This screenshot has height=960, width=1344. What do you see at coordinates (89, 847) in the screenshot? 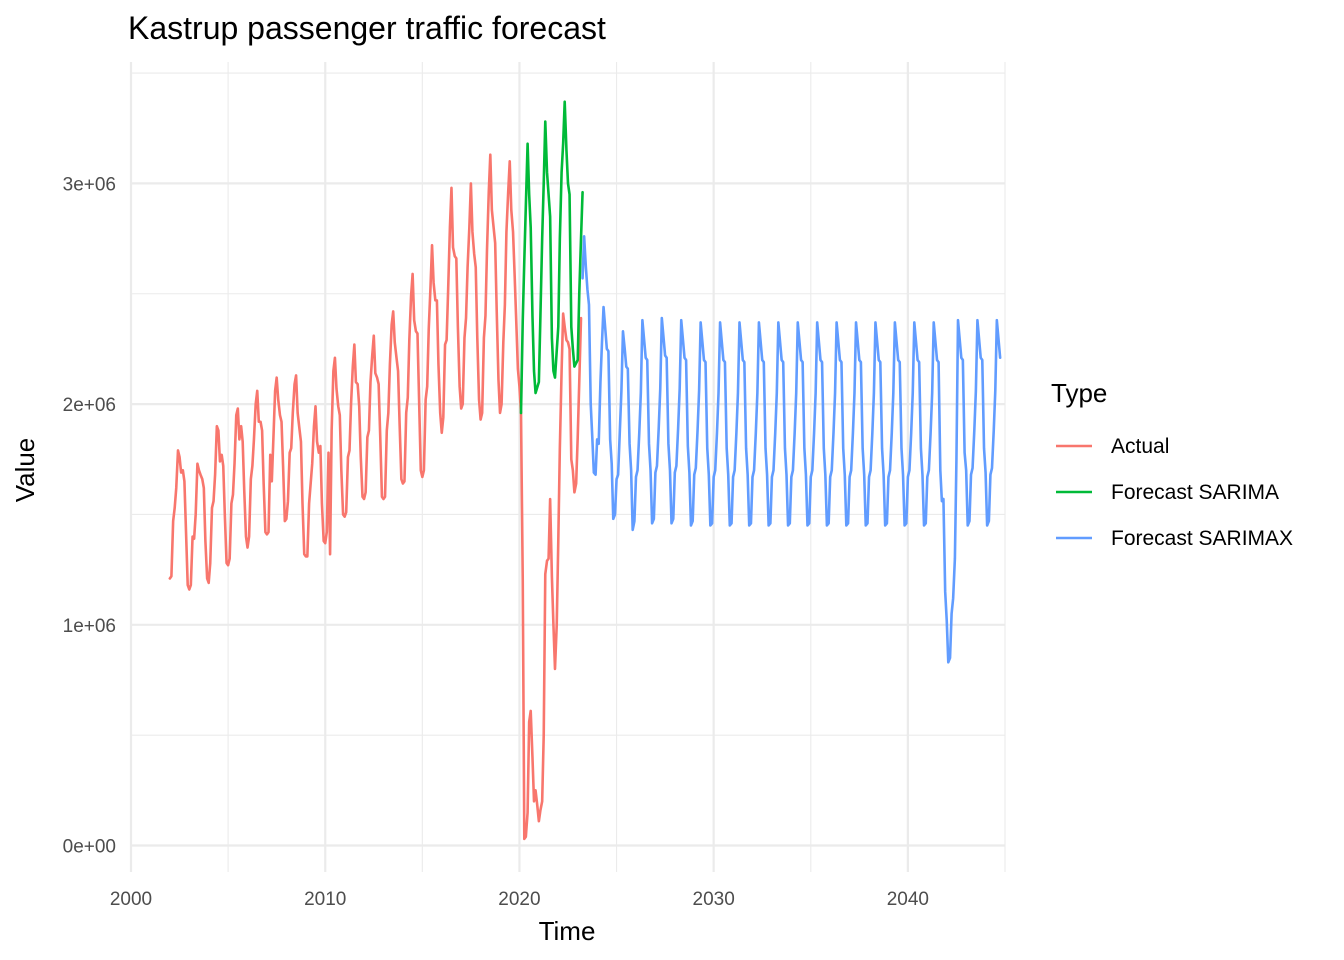
I see `y-tick-label: 0e+00` at bounding box center [89, 847].